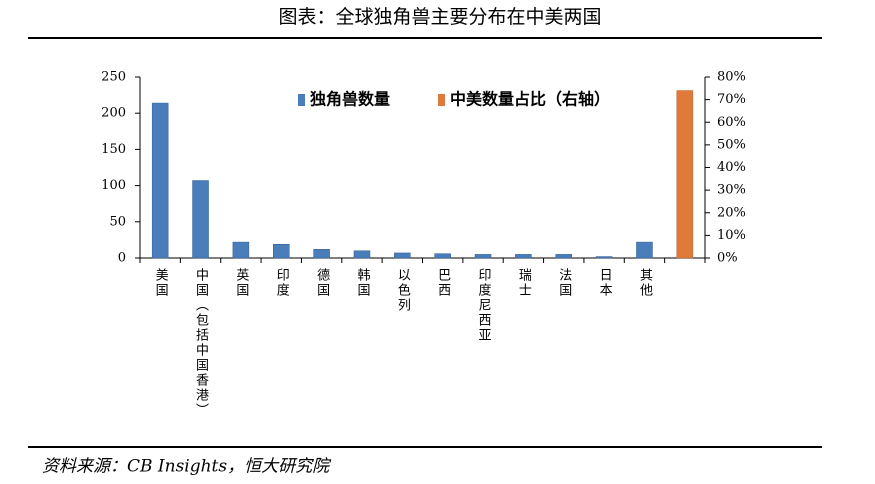  Describe the element at coordinates (201, 343) in the screenshot. I see `x-tick-label: 中国（包括中国香港）` at that location.